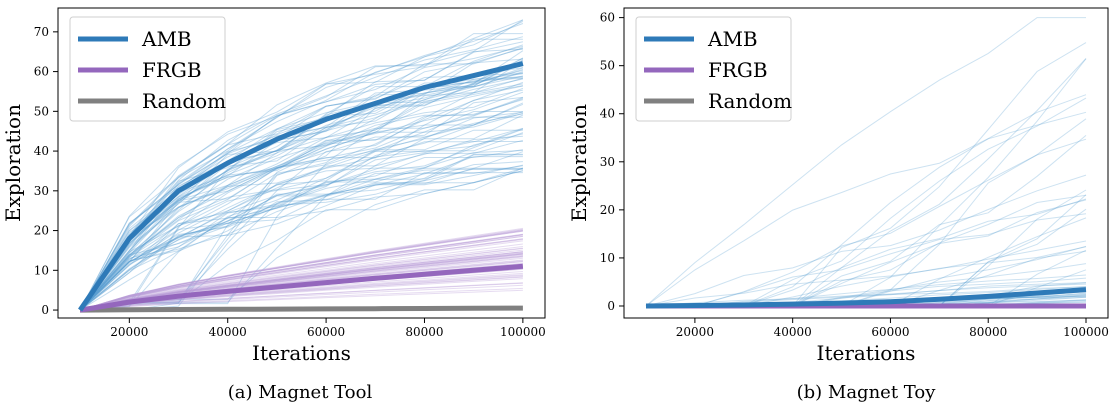 This screenshot has width=1114, height=410. Describe the element at coordinates (41, 111) in the screenshot. I see `y-tick-label: 50` at that location.